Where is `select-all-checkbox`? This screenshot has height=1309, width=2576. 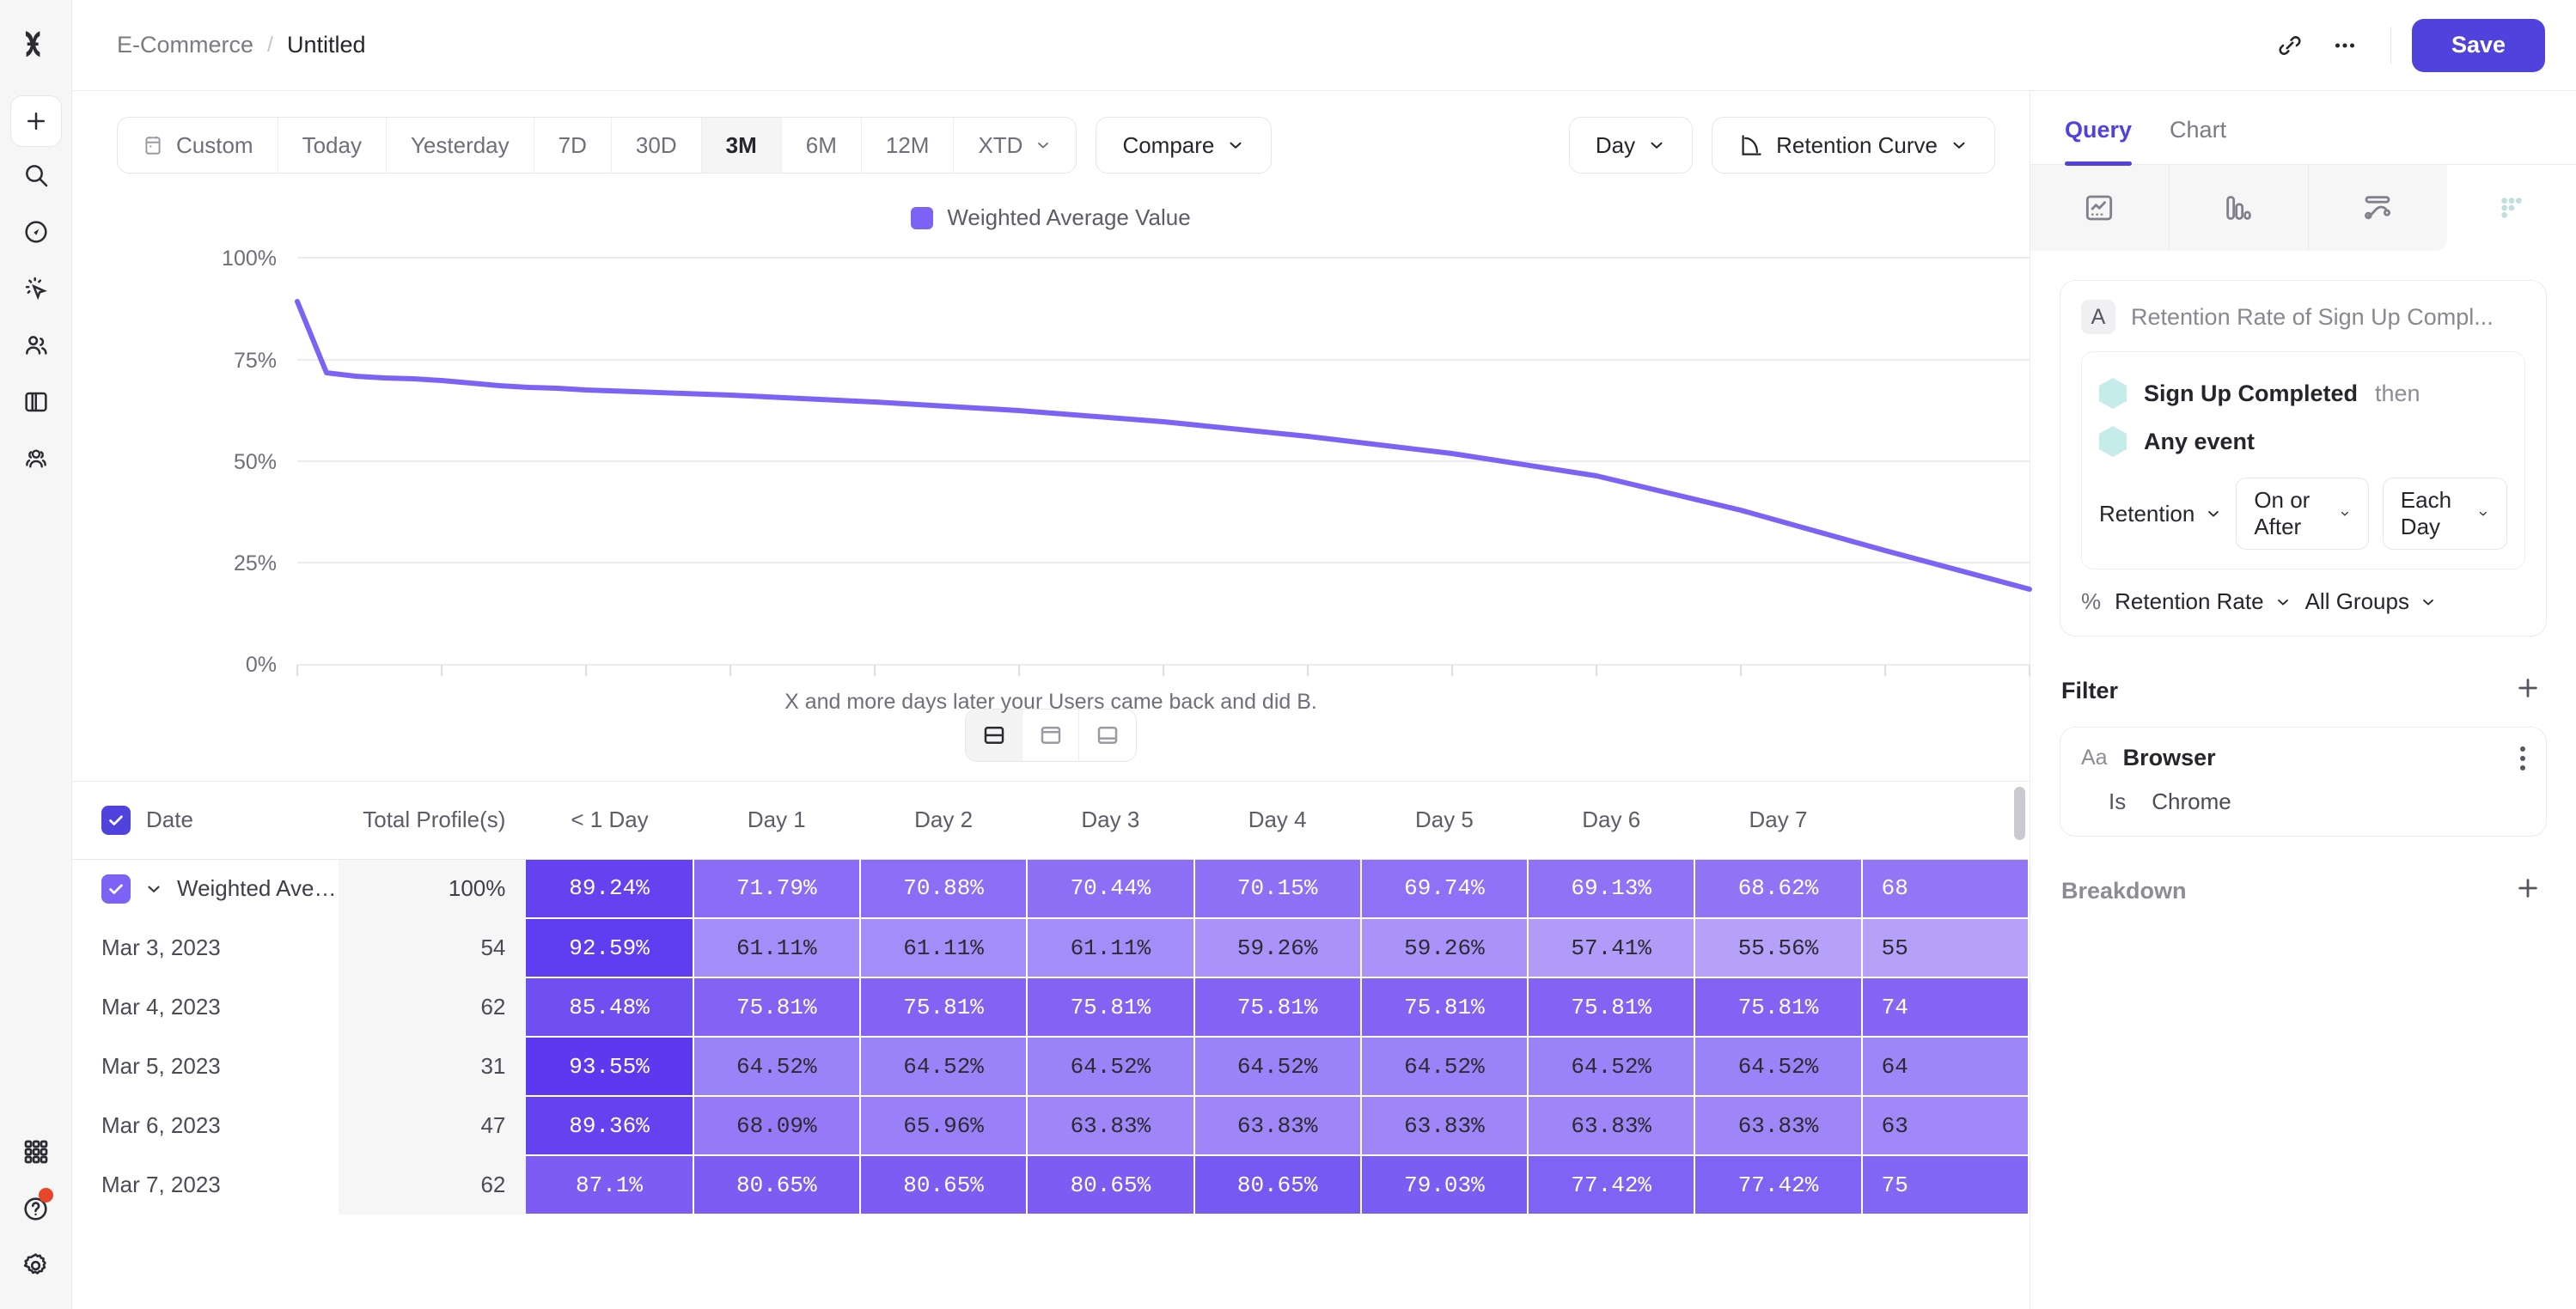
select-all-checkbox is located at coordinates (116, 820).